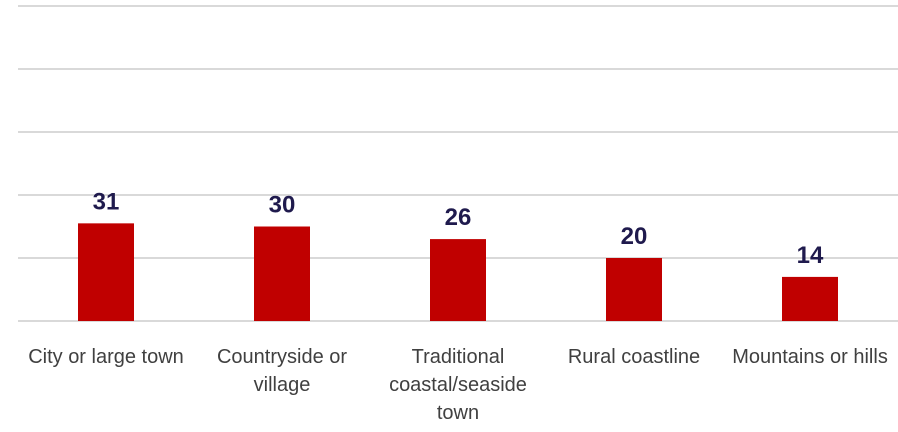 This screenshot has width=898, height=432. Describe the element at coordinates (282, 205) in the screenshot. I see `data-label: 30` at that location.